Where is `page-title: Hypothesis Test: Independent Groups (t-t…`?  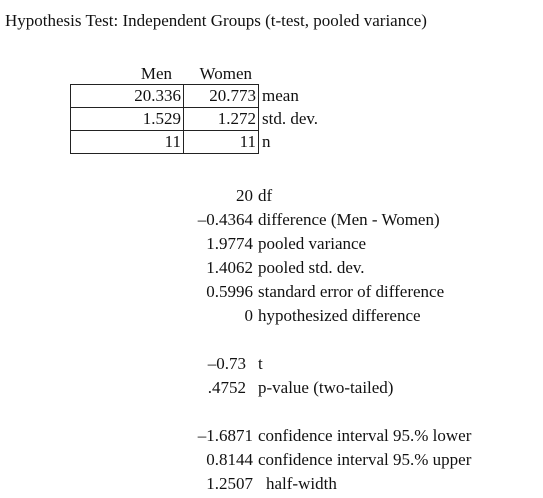
page-title: Hypothesis Test: Independent Groups (t-t… is located at coordinates (216, 20).